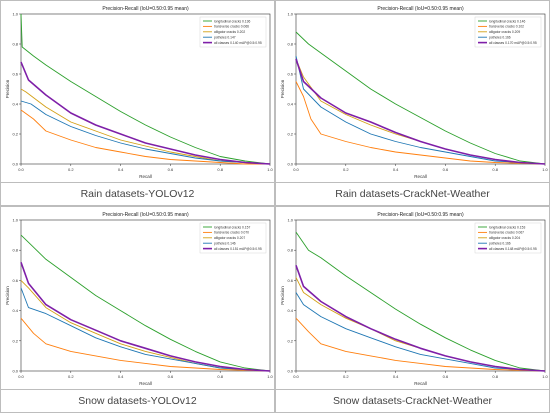  What do you see at coordinates (513, 43) in the screenshot?
I see `legend-entry: all classes 0.170 mAP@0.5:0.95` at bounding box center [513, 43].